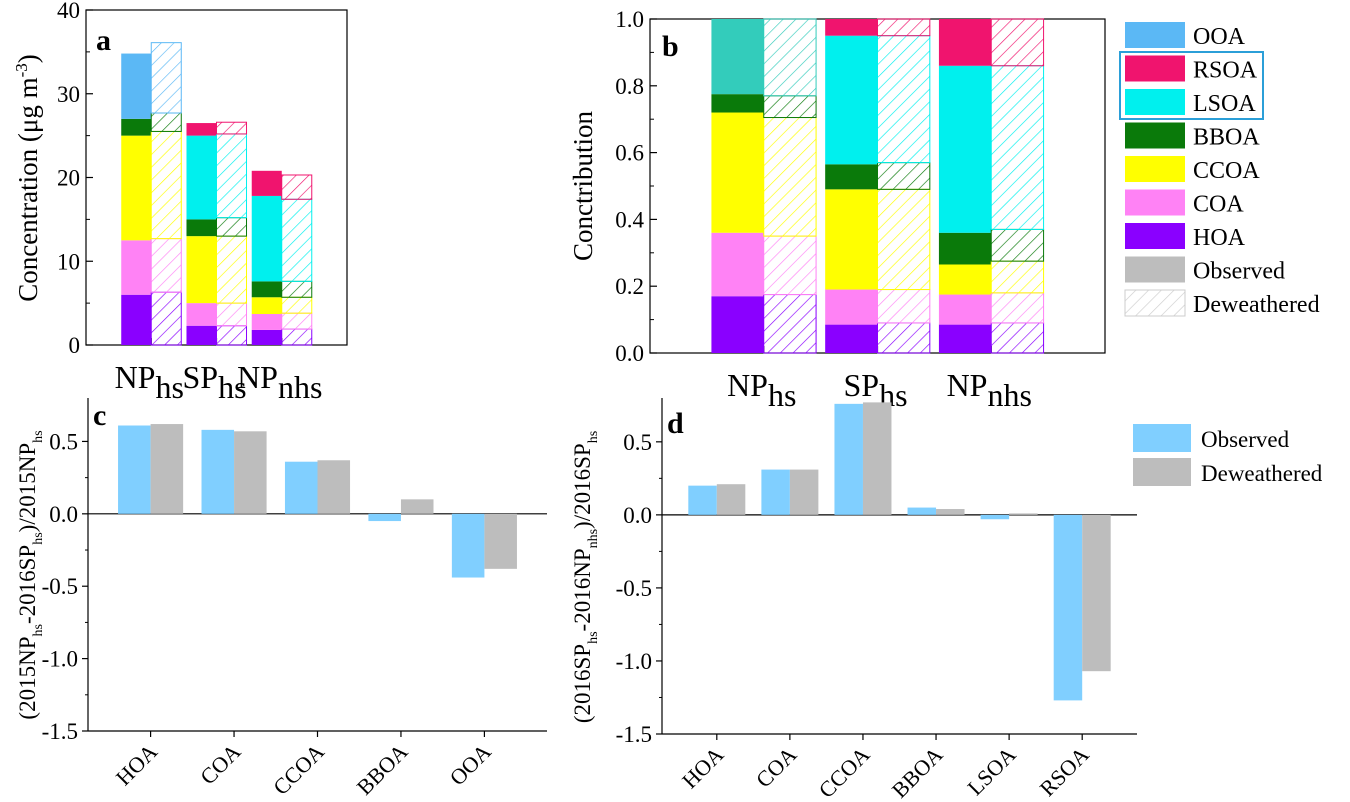 This screenshot has width=1350, height=802. What do you see at coordinates (1155, 135) in the screenshot?
I see `legend-swatch-bboa` at bounding box center [1155, 135].